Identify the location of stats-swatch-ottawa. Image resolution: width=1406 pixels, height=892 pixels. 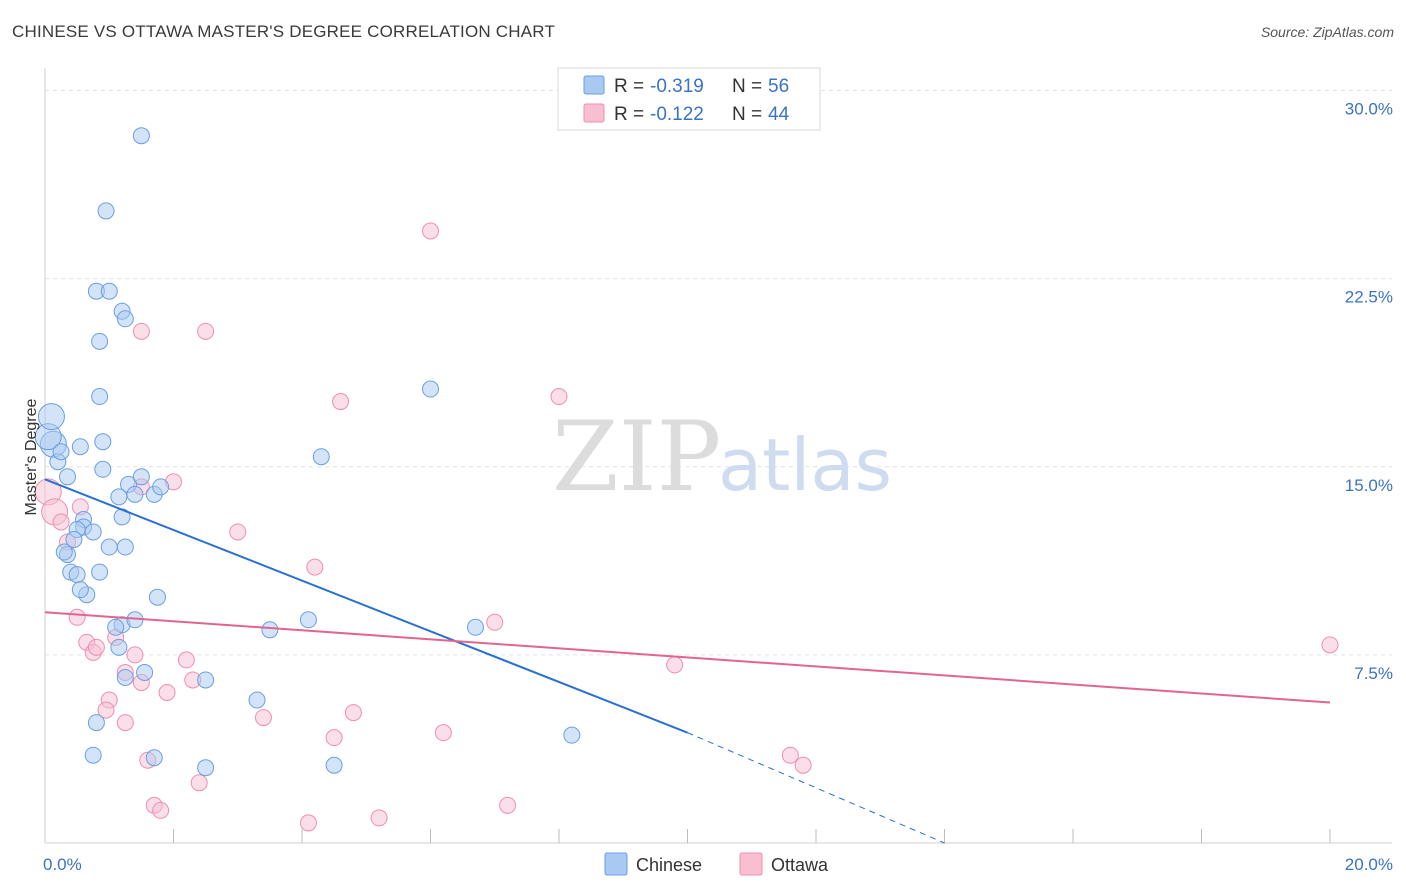
(594, 113).